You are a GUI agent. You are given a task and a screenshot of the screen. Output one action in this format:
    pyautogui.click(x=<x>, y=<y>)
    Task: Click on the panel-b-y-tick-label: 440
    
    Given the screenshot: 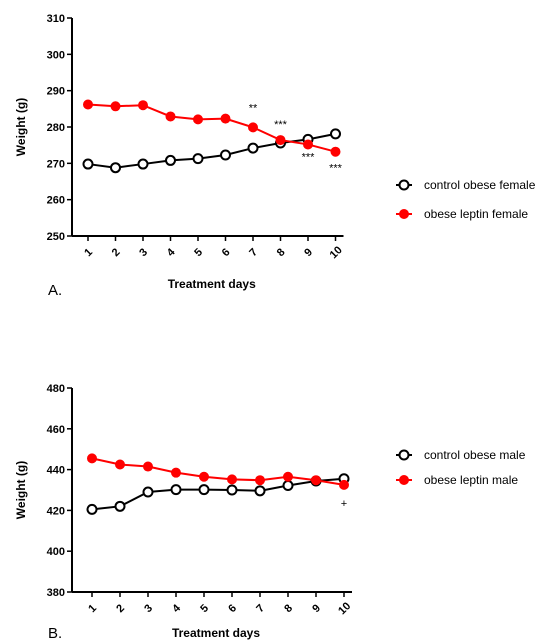 What is the action you would take?
    pyautogui.click(x=56, y=471)
    